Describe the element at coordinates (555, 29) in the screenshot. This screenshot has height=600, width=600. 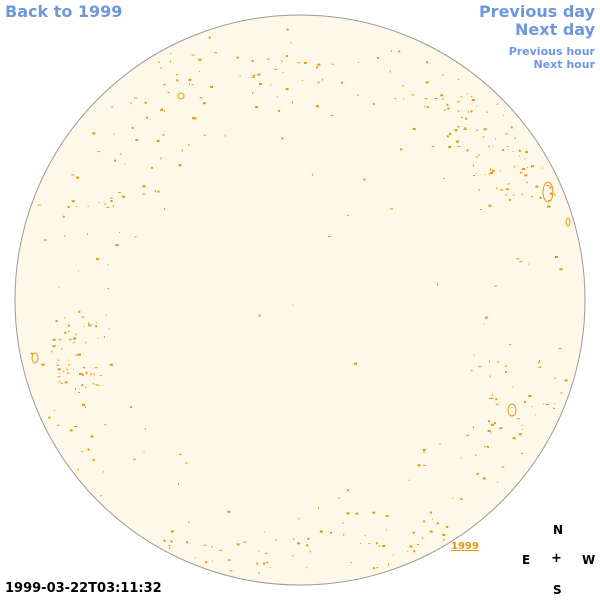
I see `next-day-link: Next day` at that location.